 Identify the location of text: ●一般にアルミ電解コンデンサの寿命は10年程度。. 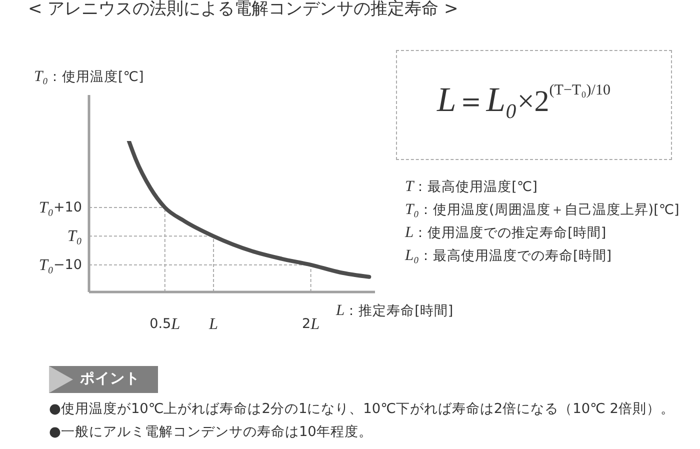
(210, 432).